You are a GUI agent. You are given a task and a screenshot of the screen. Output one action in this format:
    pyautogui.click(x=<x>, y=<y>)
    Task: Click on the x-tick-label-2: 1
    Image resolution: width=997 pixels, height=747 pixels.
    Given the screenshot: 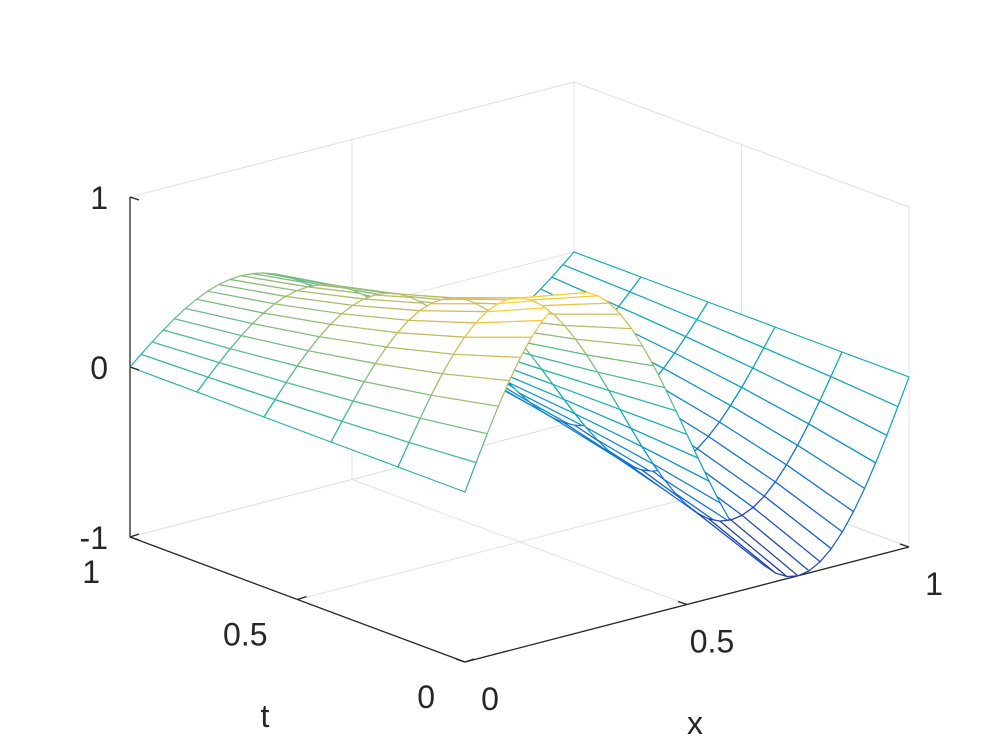 What is the action you would take?
    pyautogui.click(x=934, y=584)
    